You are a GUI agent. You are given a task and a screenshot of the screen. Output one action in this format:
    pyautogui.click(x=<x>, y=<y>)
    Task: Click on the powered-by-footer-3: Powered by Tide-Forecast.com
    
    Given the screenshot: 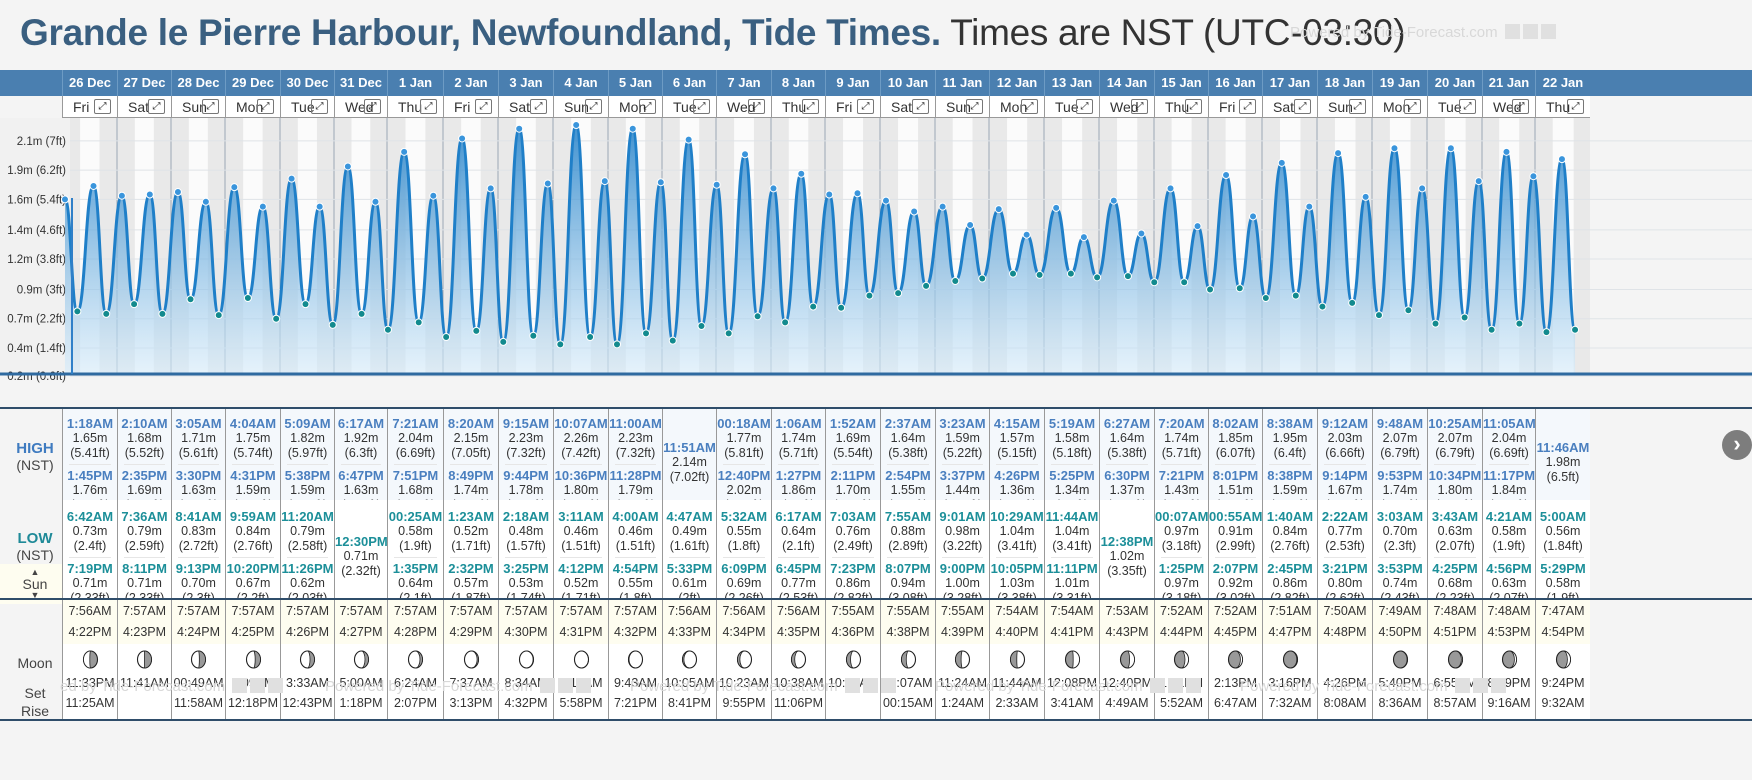 What is the action you would take?
    pyautogui.click(x=763, y=686)
    